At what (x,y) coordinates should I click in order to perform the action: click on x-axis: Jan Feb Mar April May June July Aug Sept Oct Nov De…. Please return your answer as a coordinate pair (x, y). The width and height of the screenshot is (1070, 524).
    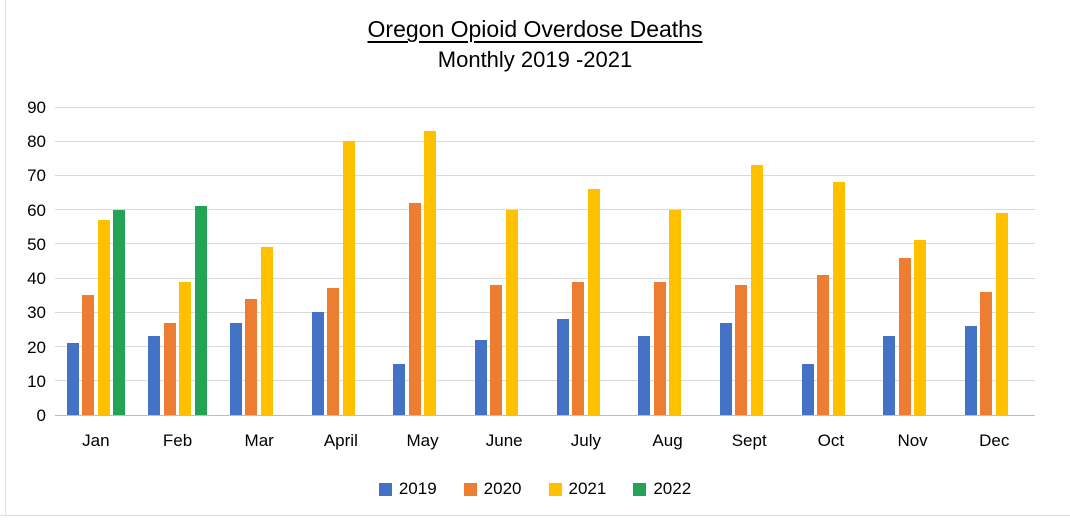
    Looking at the image, I should click on (545, 441).